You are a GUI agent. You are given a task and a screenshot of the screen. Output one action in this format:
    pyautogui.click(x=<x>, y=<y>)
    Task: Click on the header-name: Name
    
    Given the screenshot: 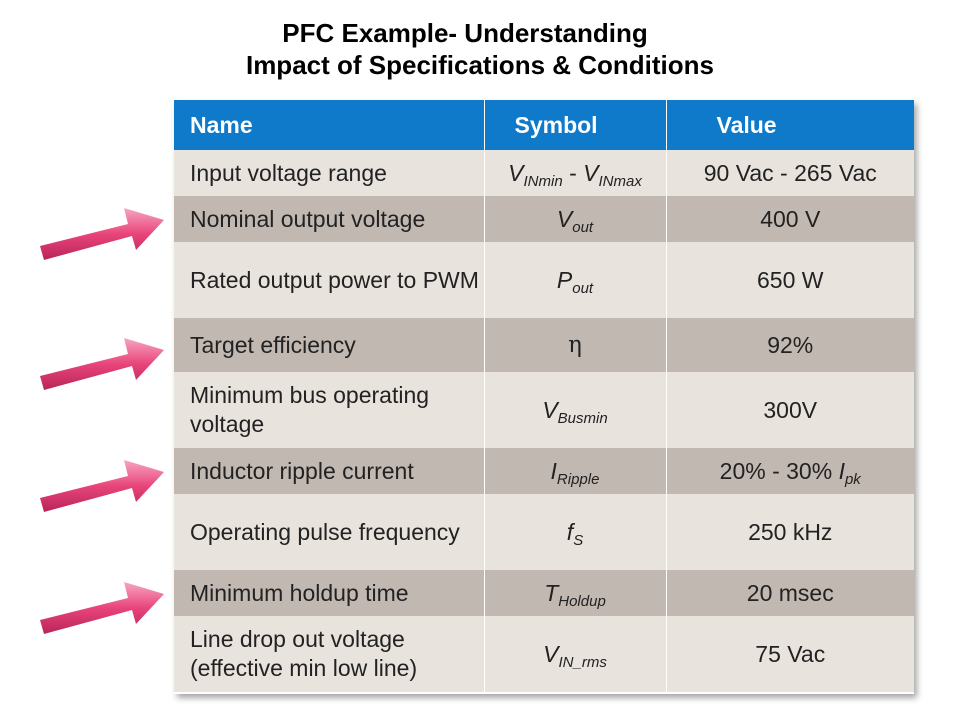 What is the action you would take?
    pyautogui.click(x=329, y=125)
    